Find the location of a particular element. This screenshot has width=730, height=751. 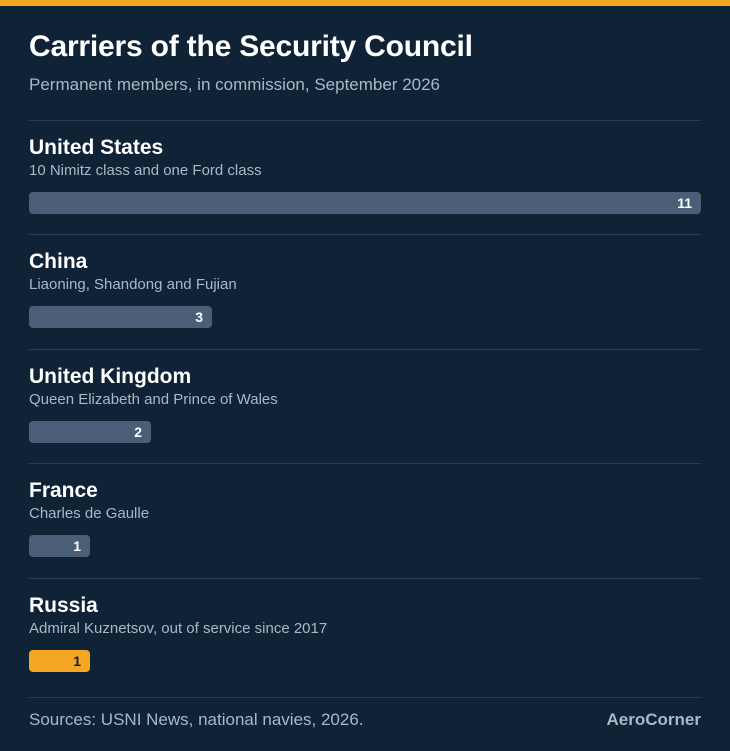

bar: 3 is located at coordinates (120, 317).